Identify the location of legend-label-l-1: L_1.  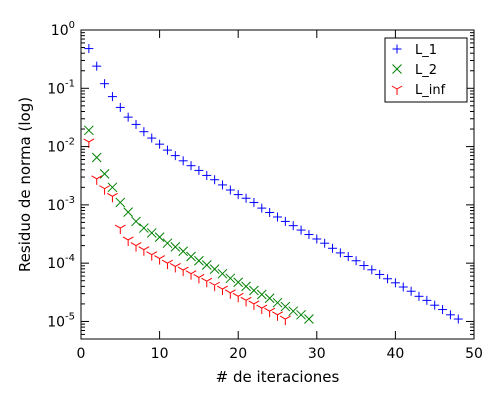
(426, 50).